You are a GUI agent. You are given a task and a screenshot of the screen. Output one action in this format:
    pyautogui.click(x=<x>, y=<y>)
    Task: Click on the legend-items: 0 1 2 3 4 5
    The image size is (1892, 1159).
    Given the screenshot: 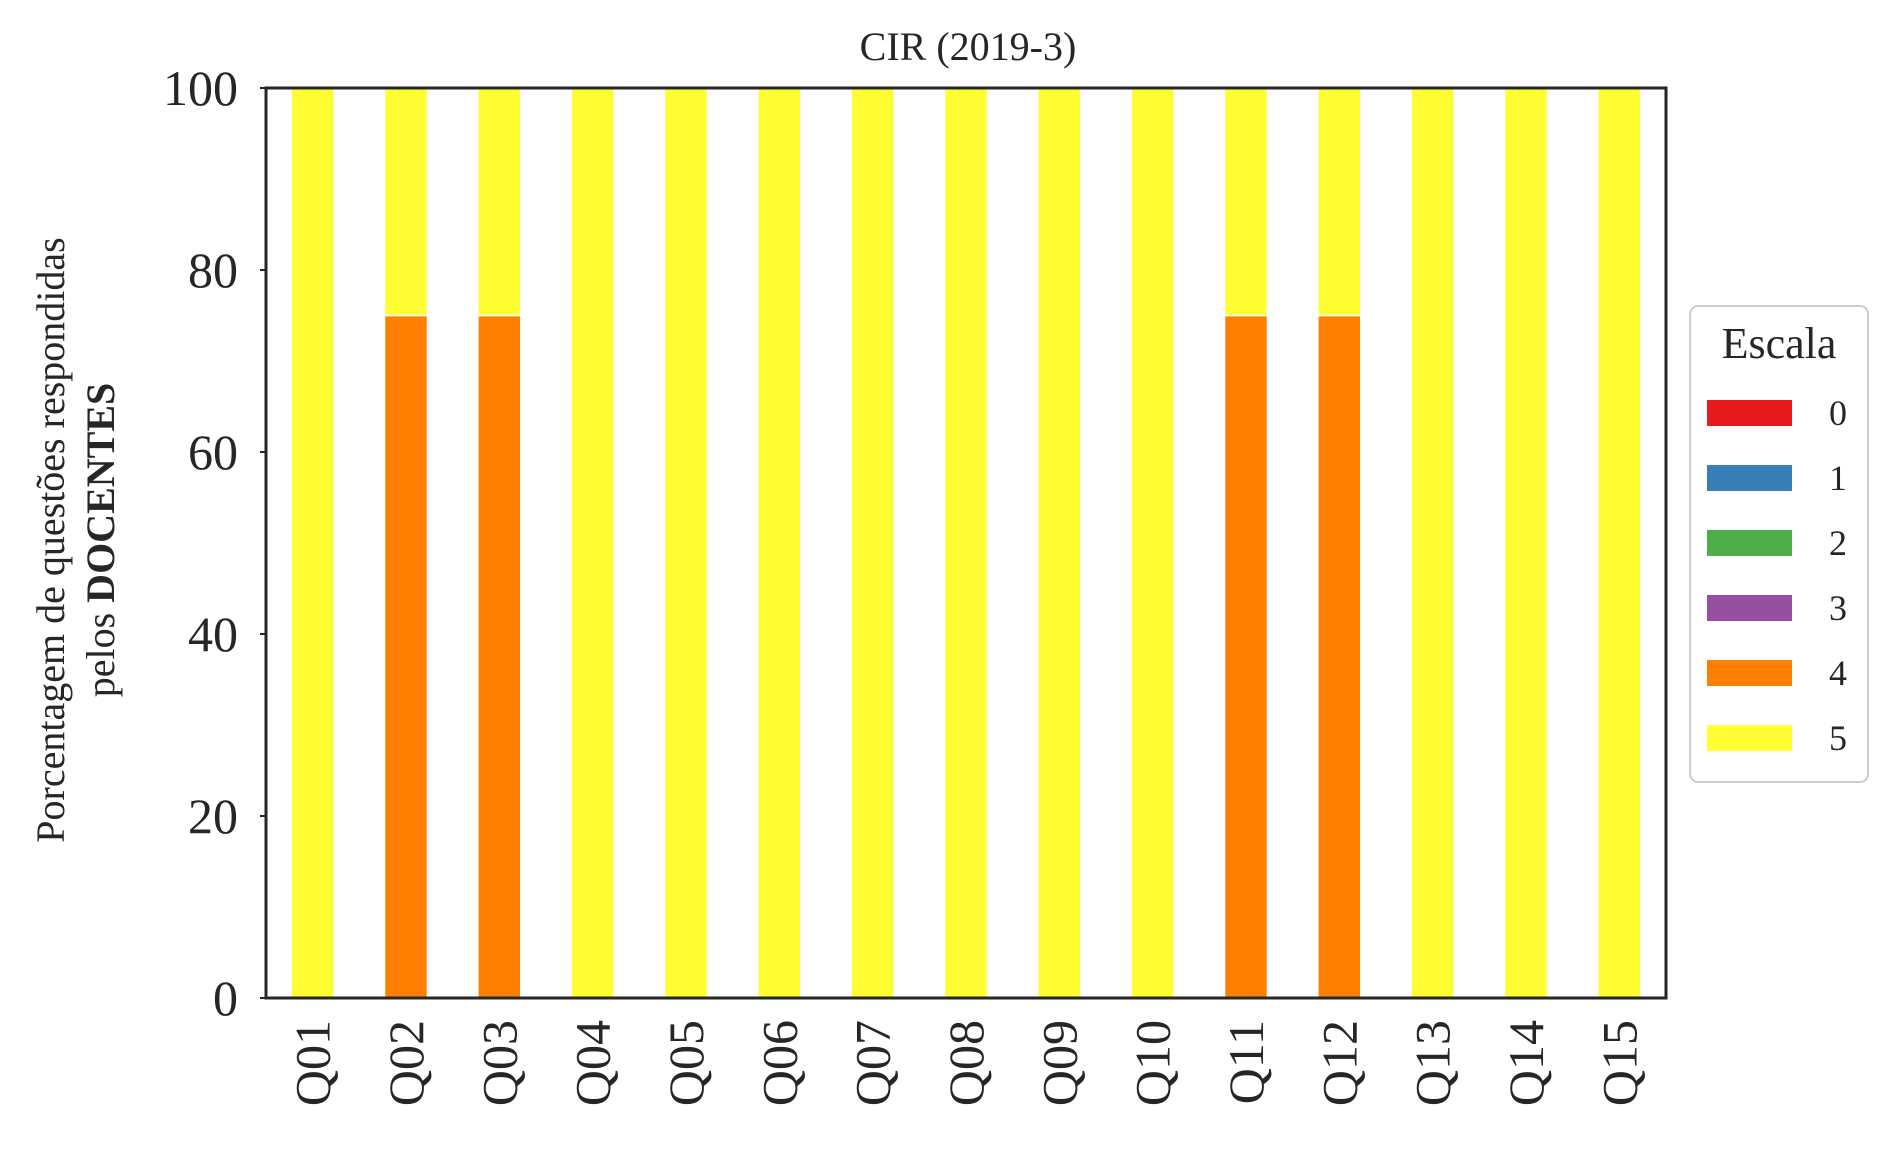 What is the action you would take?
    pyautogui.click(x=1777, y=575)
    